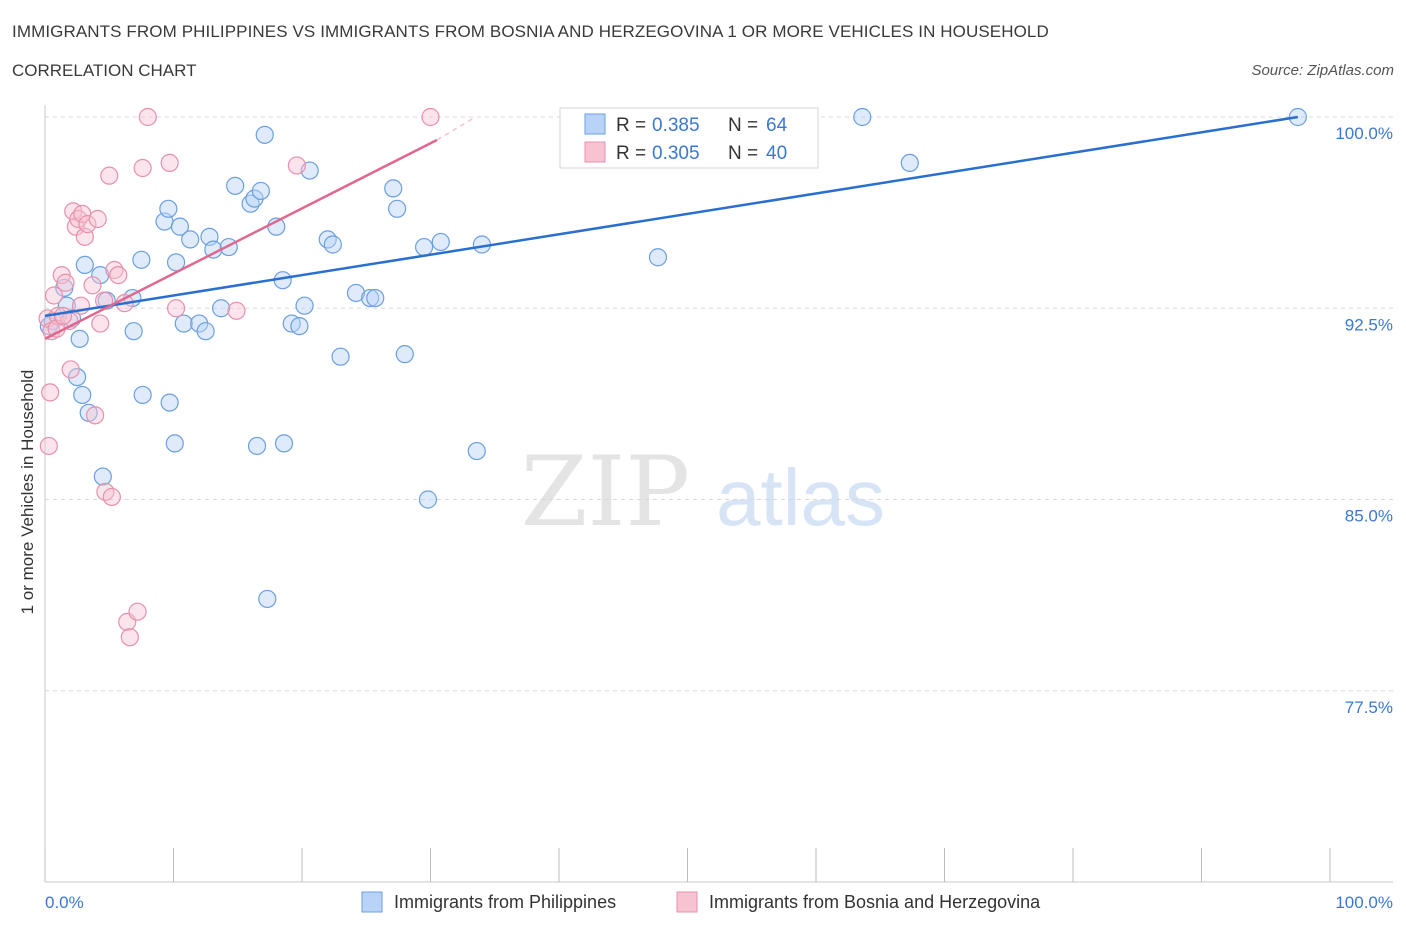 This screenshot has height=930, width=1406. What do you see at coordinates (64, 902) in the screenshot?
I see `x-tick-label-min: 0.0%` at bounding box center [64, 902].